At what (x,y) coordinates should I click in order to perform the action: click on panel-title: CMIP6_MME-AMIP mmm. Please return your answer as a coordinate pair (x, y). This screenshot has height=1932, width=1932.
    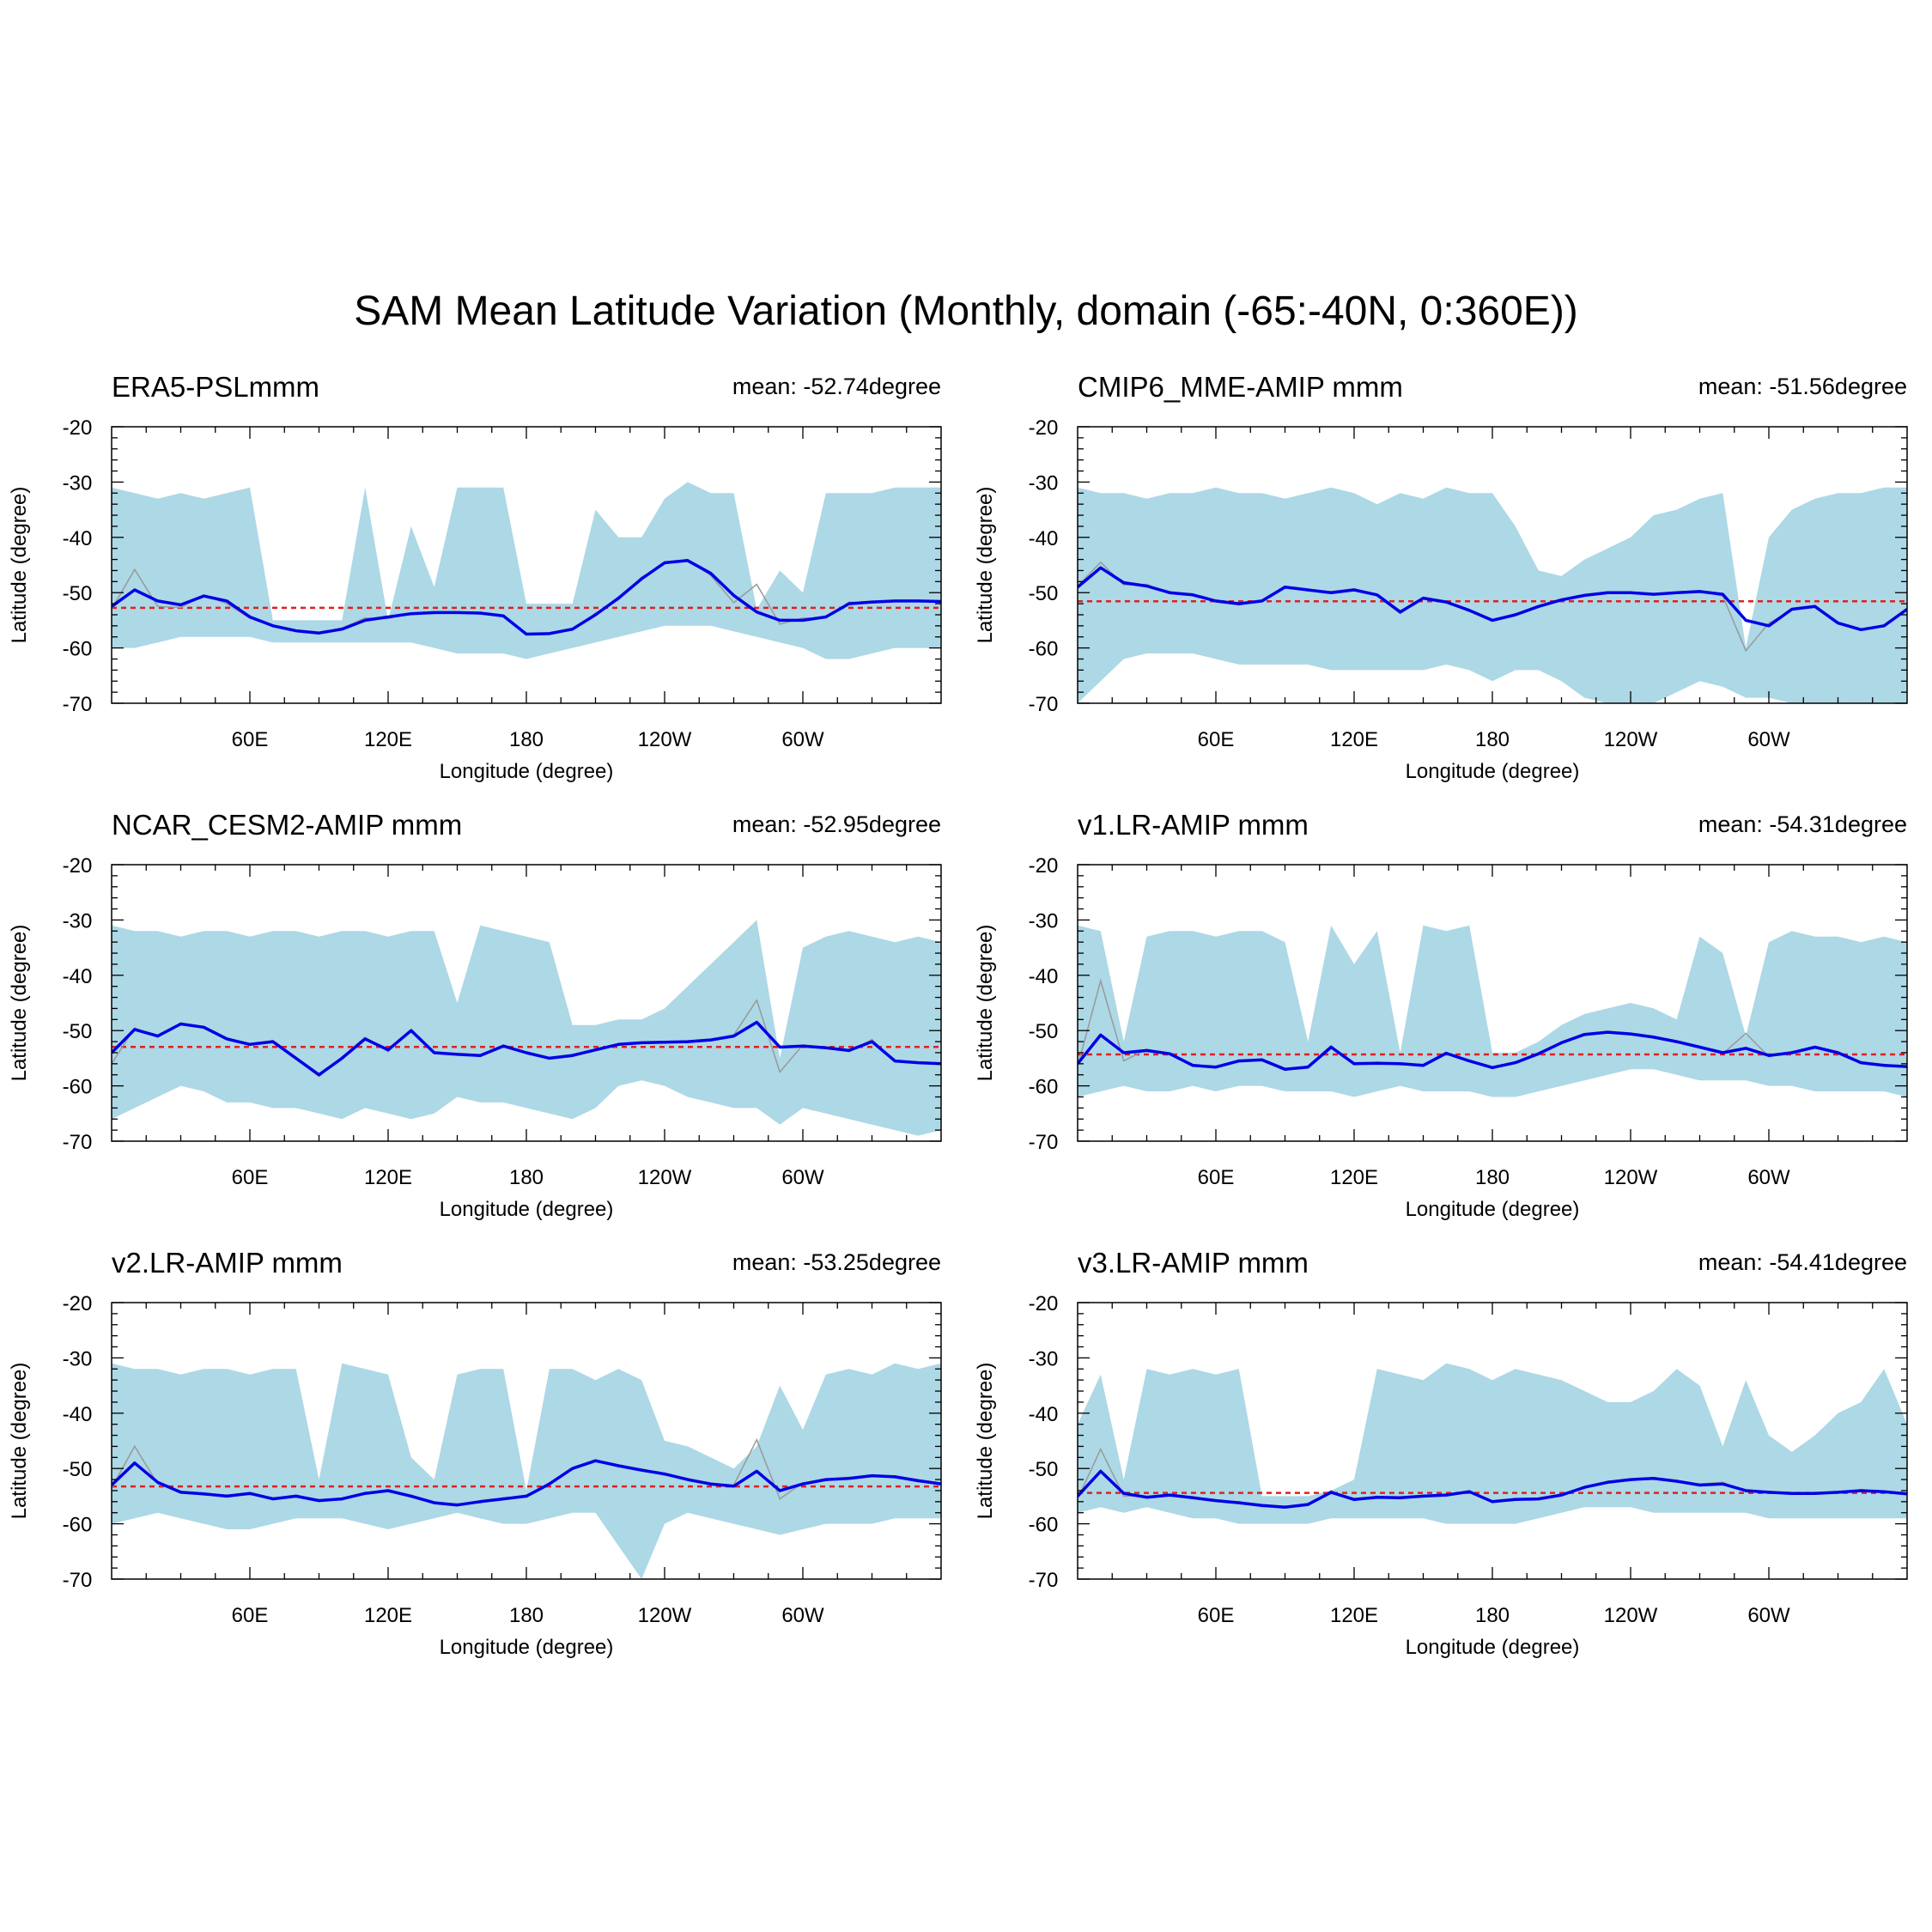
    Looking at the image, I should click on (1240, 387).